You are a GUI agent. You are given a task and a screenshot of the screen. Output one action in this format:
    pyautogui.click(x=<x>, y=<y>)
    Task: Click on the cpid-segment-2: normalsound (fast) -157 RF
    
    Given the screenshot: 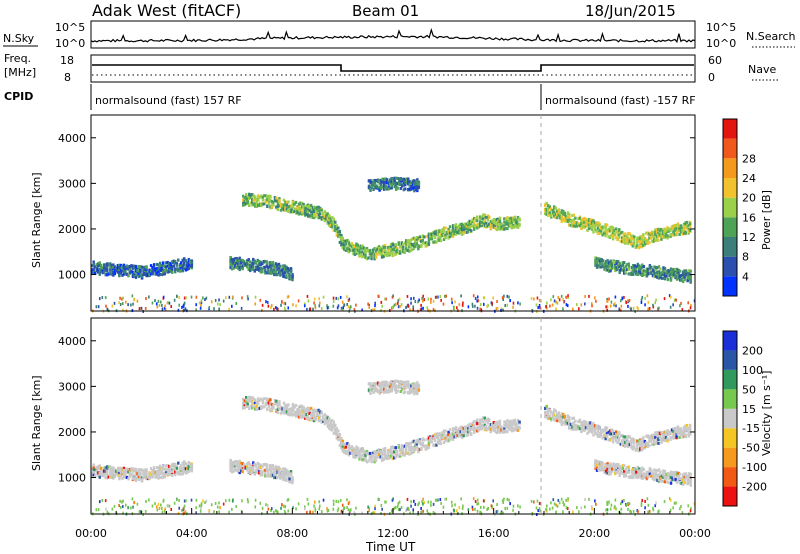 What is the action you would take?
    pyautogui.click(x=620, y=100)
    